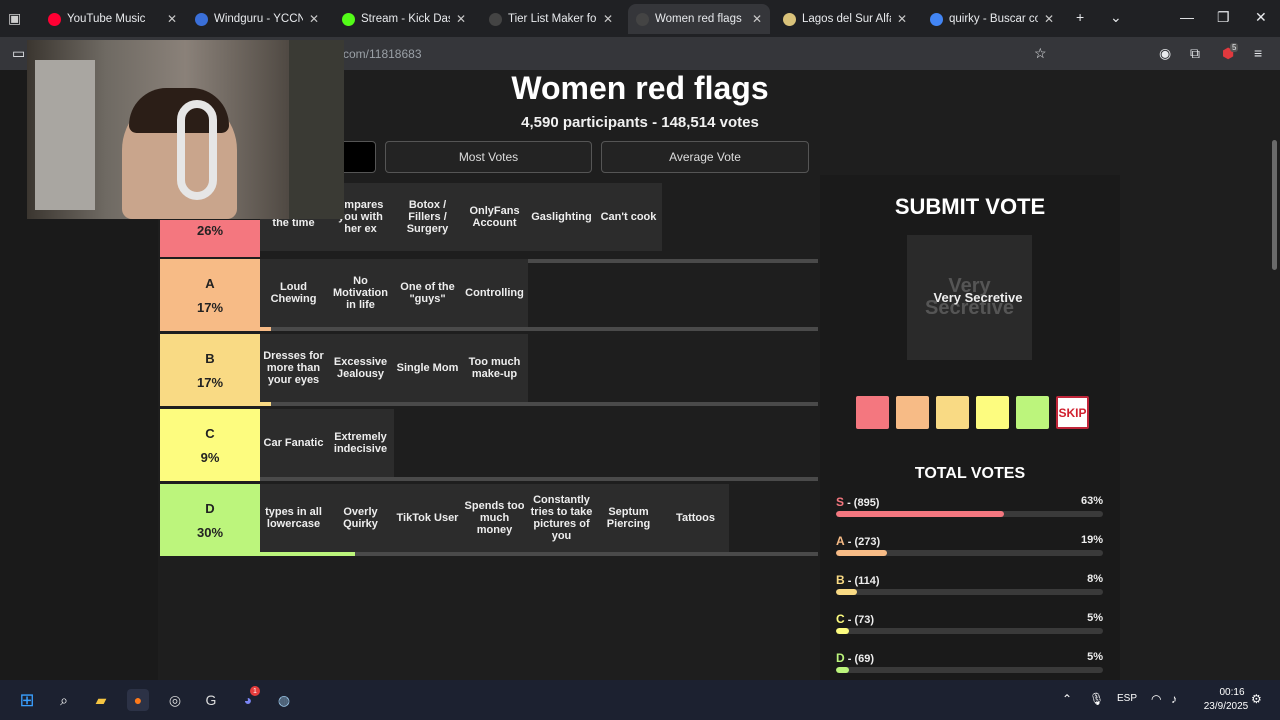  Describe the element at coordinates (210, 508) in the screenshot. I see `tier-letter: D` at that location.